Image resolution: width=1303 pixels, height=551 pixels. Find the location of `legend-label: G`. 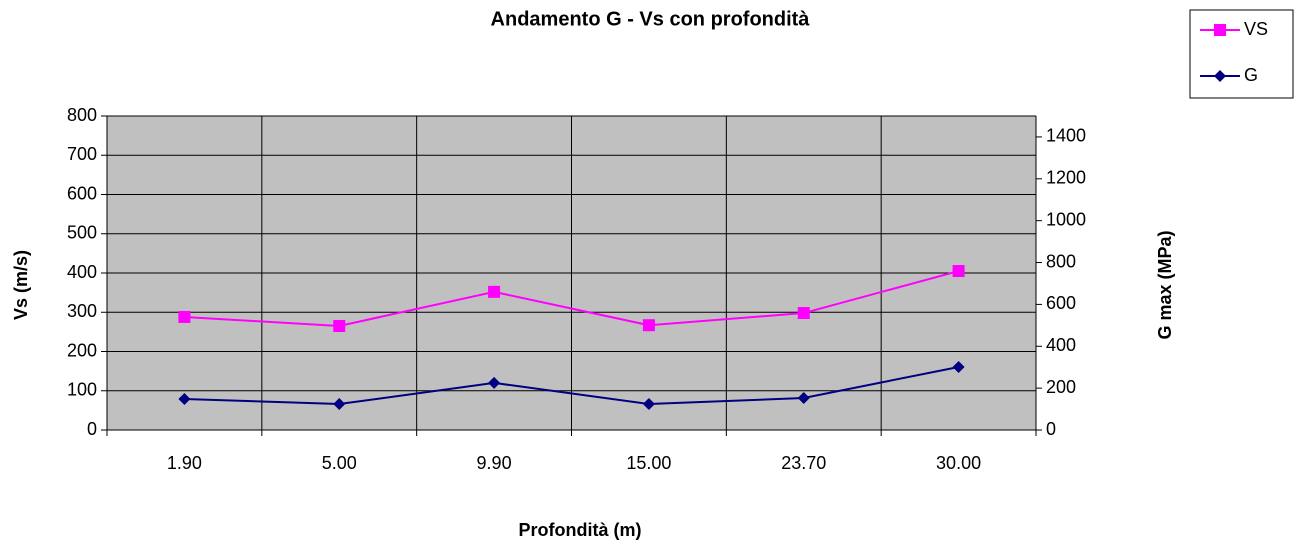

legend-label: G is located at coordinates (1251, 75).